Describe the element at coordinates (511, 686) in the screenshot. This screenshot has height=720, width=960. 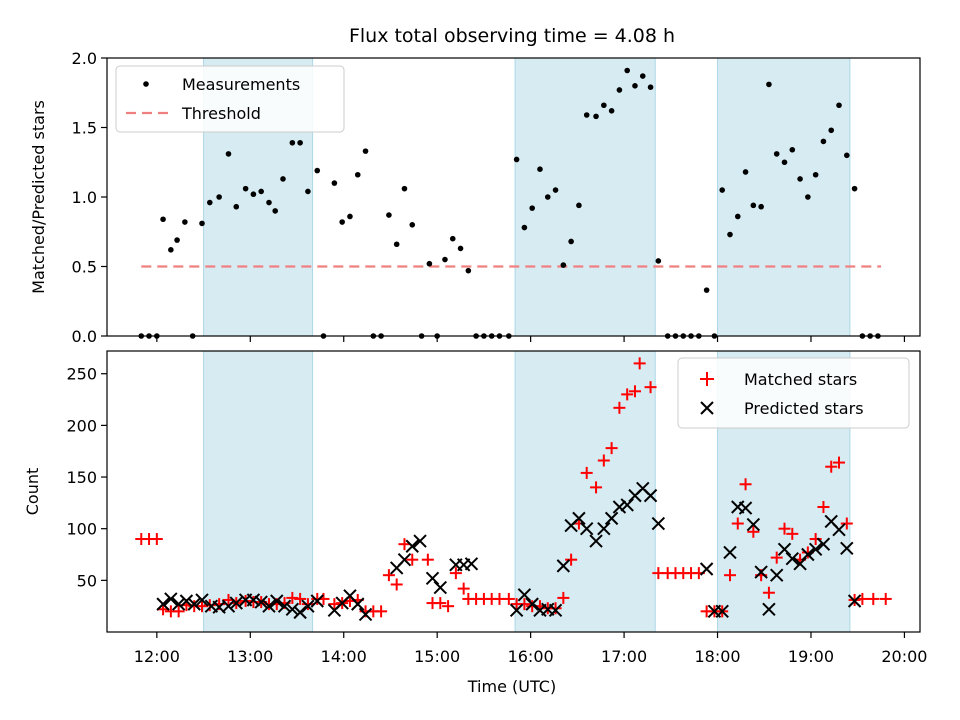
I see `x-axis-label: Time (UTC)` at that location.